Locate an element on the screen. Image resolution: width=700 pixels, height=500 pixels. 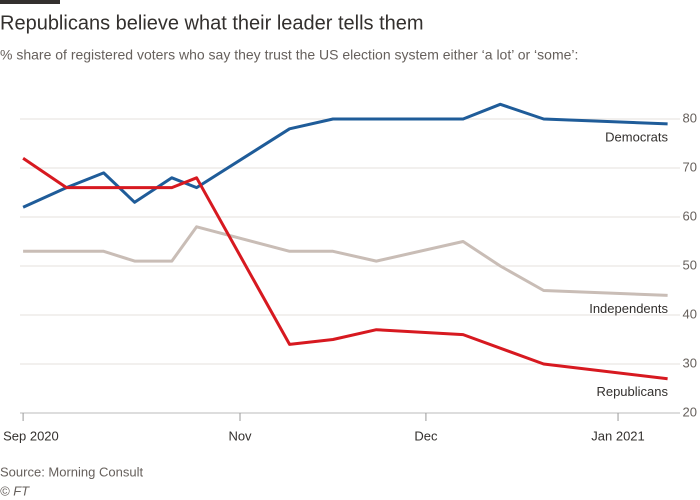
y-tick-label: 50 is located at coordinates (690, 264).